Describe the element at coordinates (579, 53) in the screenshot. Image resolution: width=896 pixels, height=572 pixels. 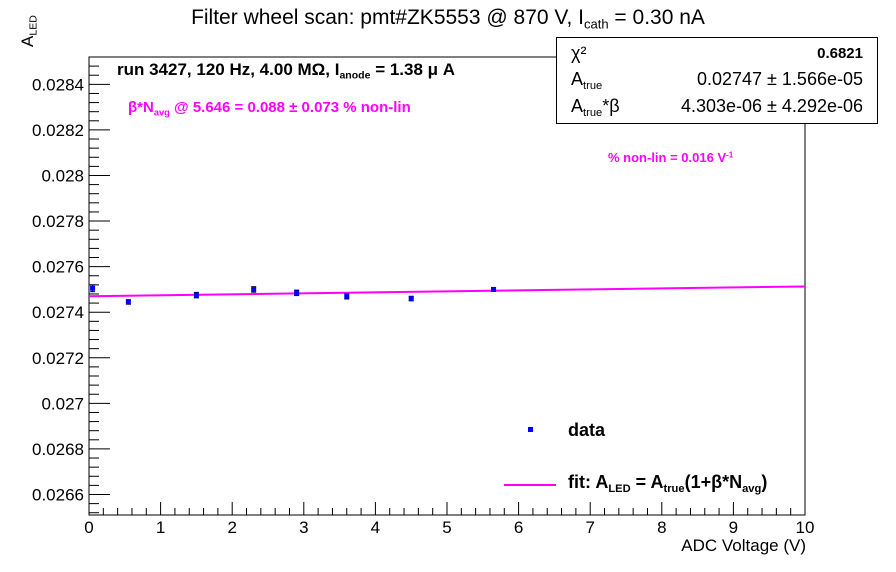
I see `chi2-label: χ²` at that location.